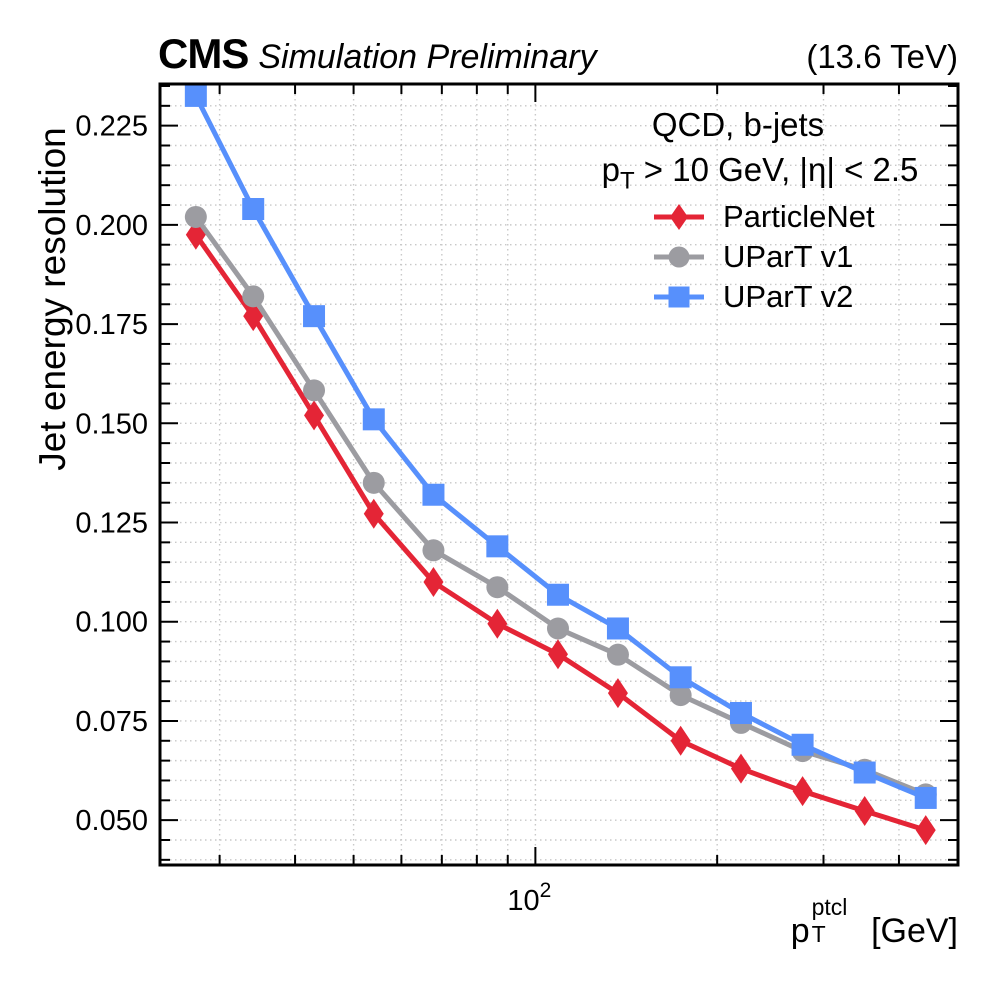  What do you see at coordinates (679, 217) in the screenshot?
I see `diamond-marker-icon` at bounding box center [679, 217].